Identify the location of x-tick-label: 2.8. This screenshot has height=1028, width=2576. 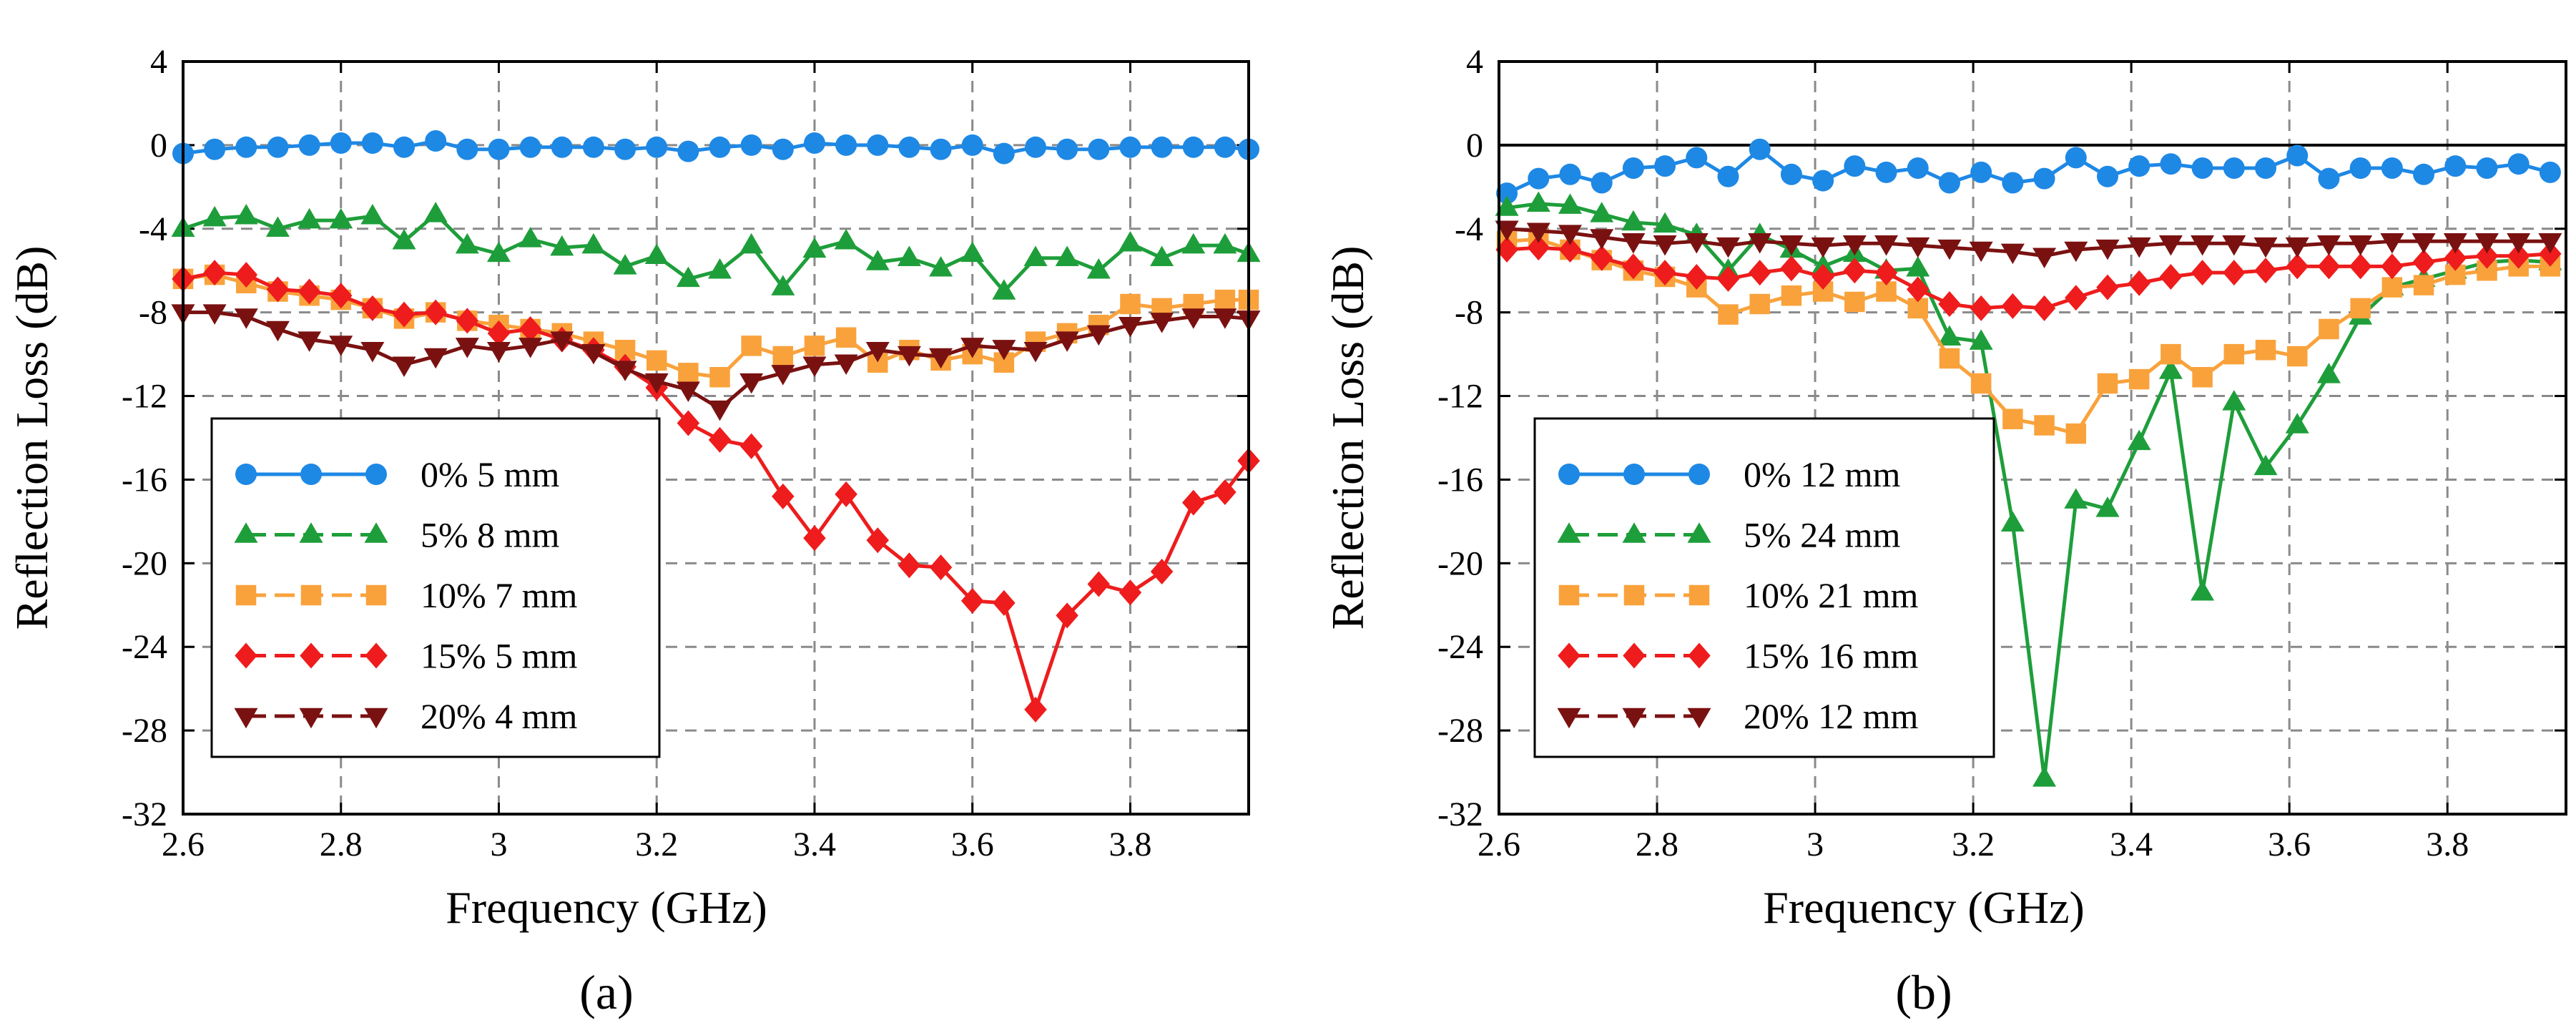
(342, 844).